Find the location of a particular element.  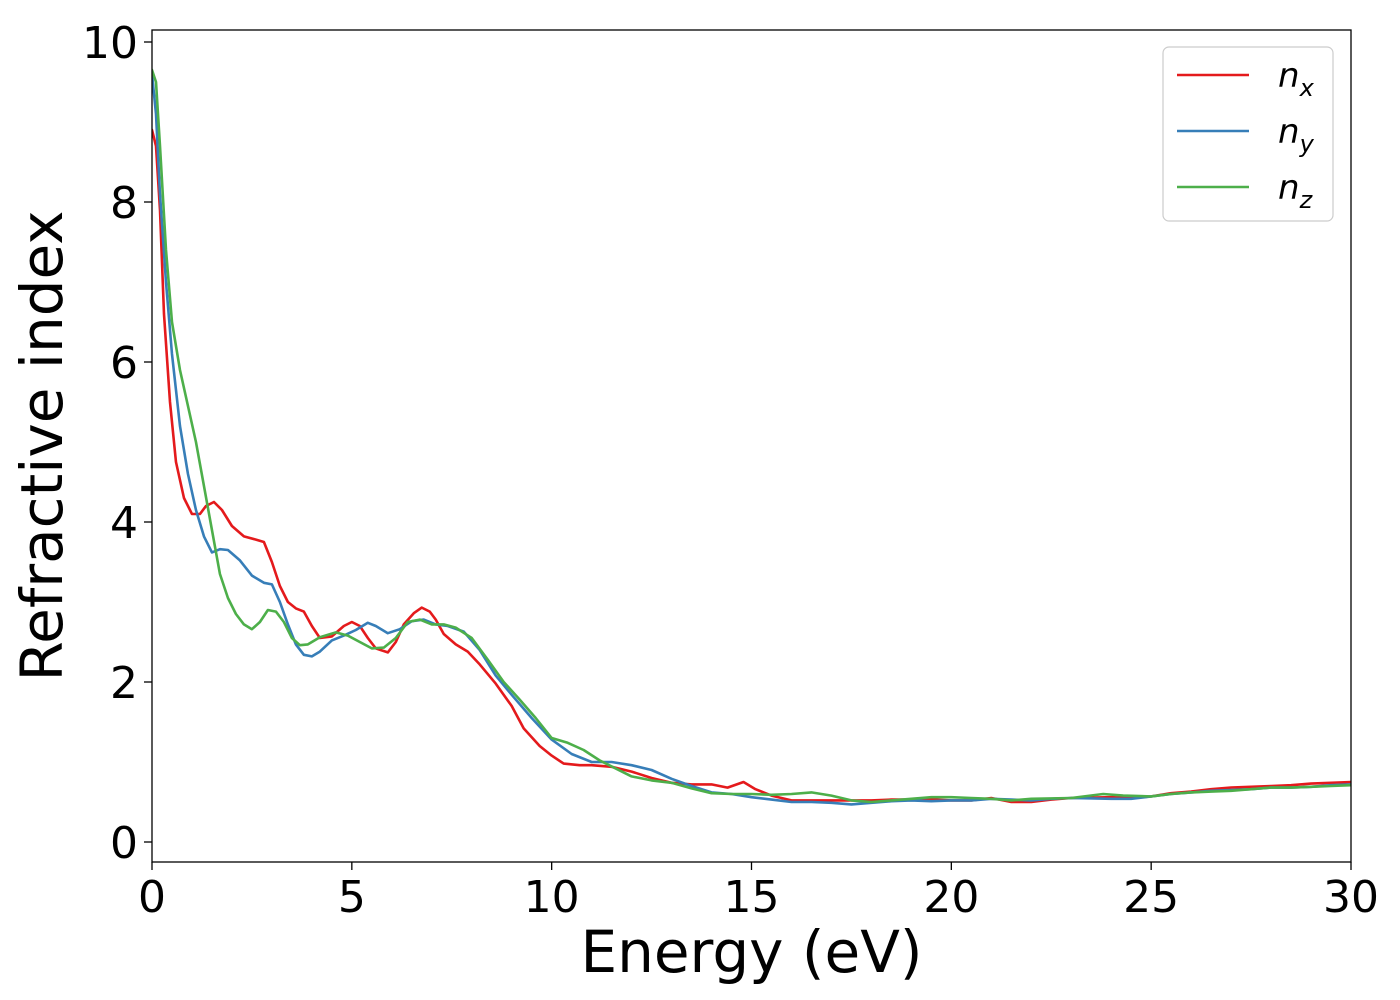

x-tick-label: 15 is located at coordinates (752, 897).